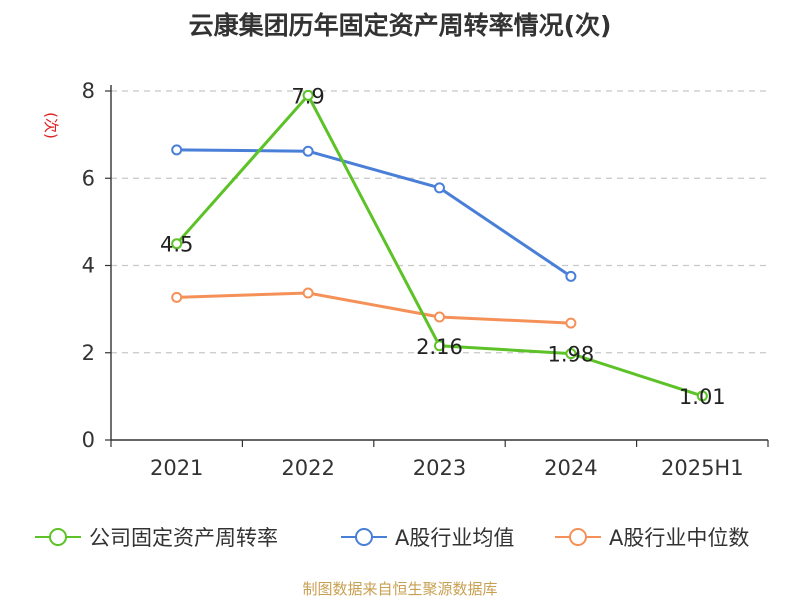 The width and height of the screenshot is (800, 600). Describe the element at coordinates (679, 538) in the screenshot. I see `legend-label-industry-median: A股行业中位数` at that location.